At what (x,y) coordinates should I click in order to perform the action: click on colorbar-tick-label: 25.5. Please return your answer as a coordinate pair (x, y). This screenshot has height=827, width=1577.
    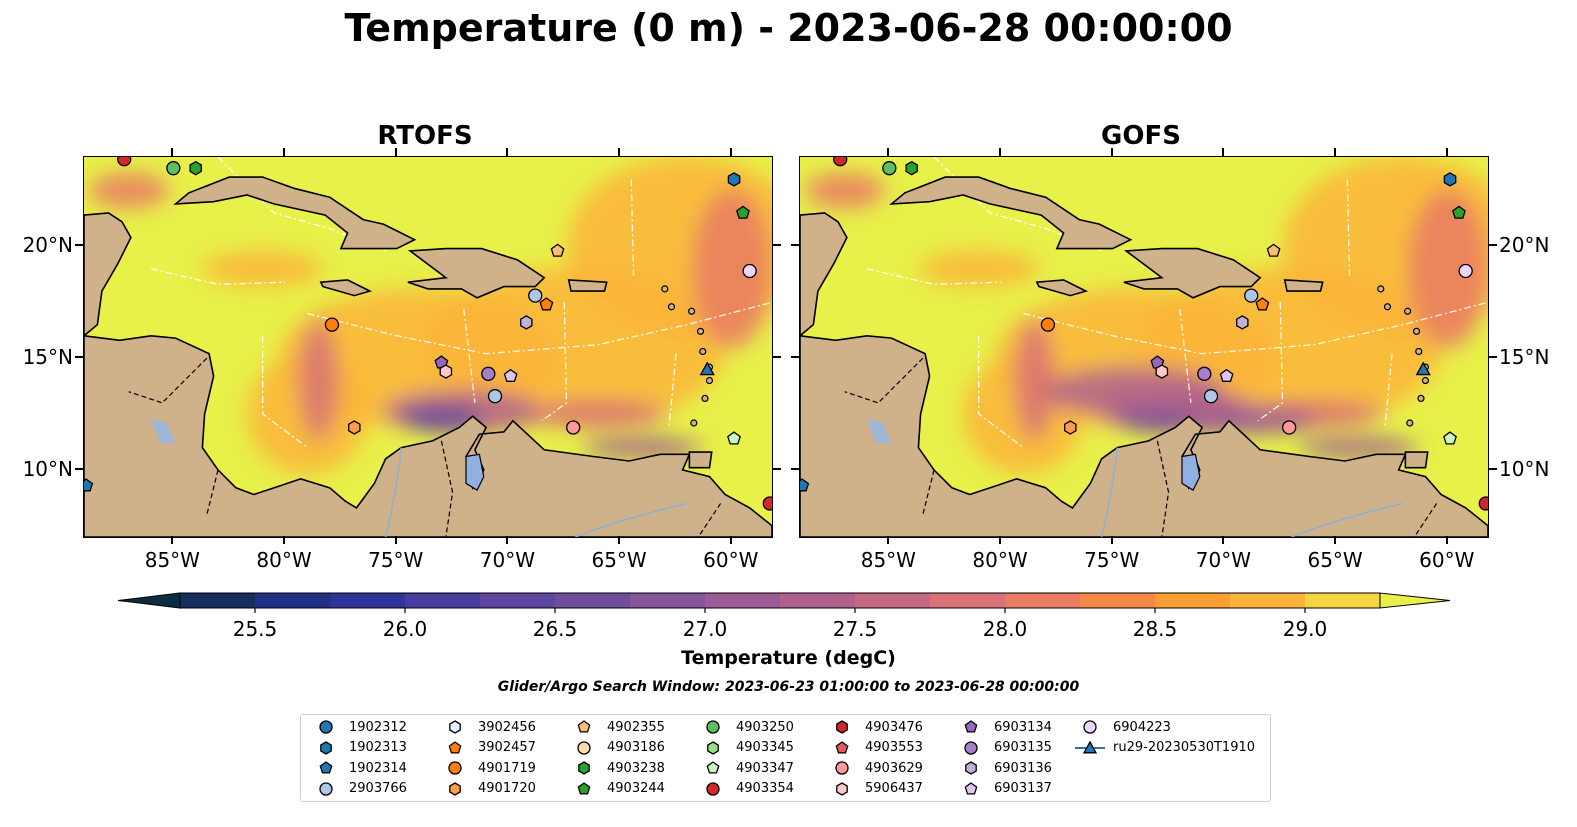
    Looking at the image, I should click on (255, 629).